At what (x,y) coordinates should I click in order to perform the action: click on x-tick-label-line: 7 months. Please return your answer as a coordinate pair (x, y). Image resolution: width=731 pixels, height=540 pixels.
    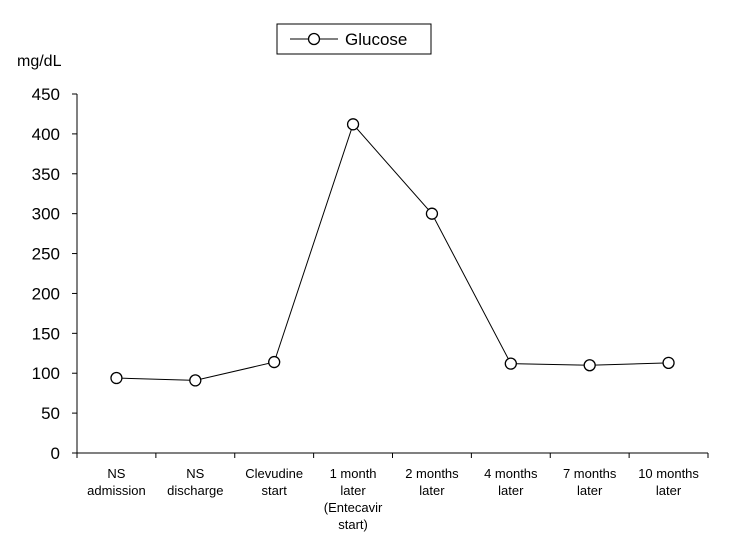
    Looking at the image, I should click on (590, 473).